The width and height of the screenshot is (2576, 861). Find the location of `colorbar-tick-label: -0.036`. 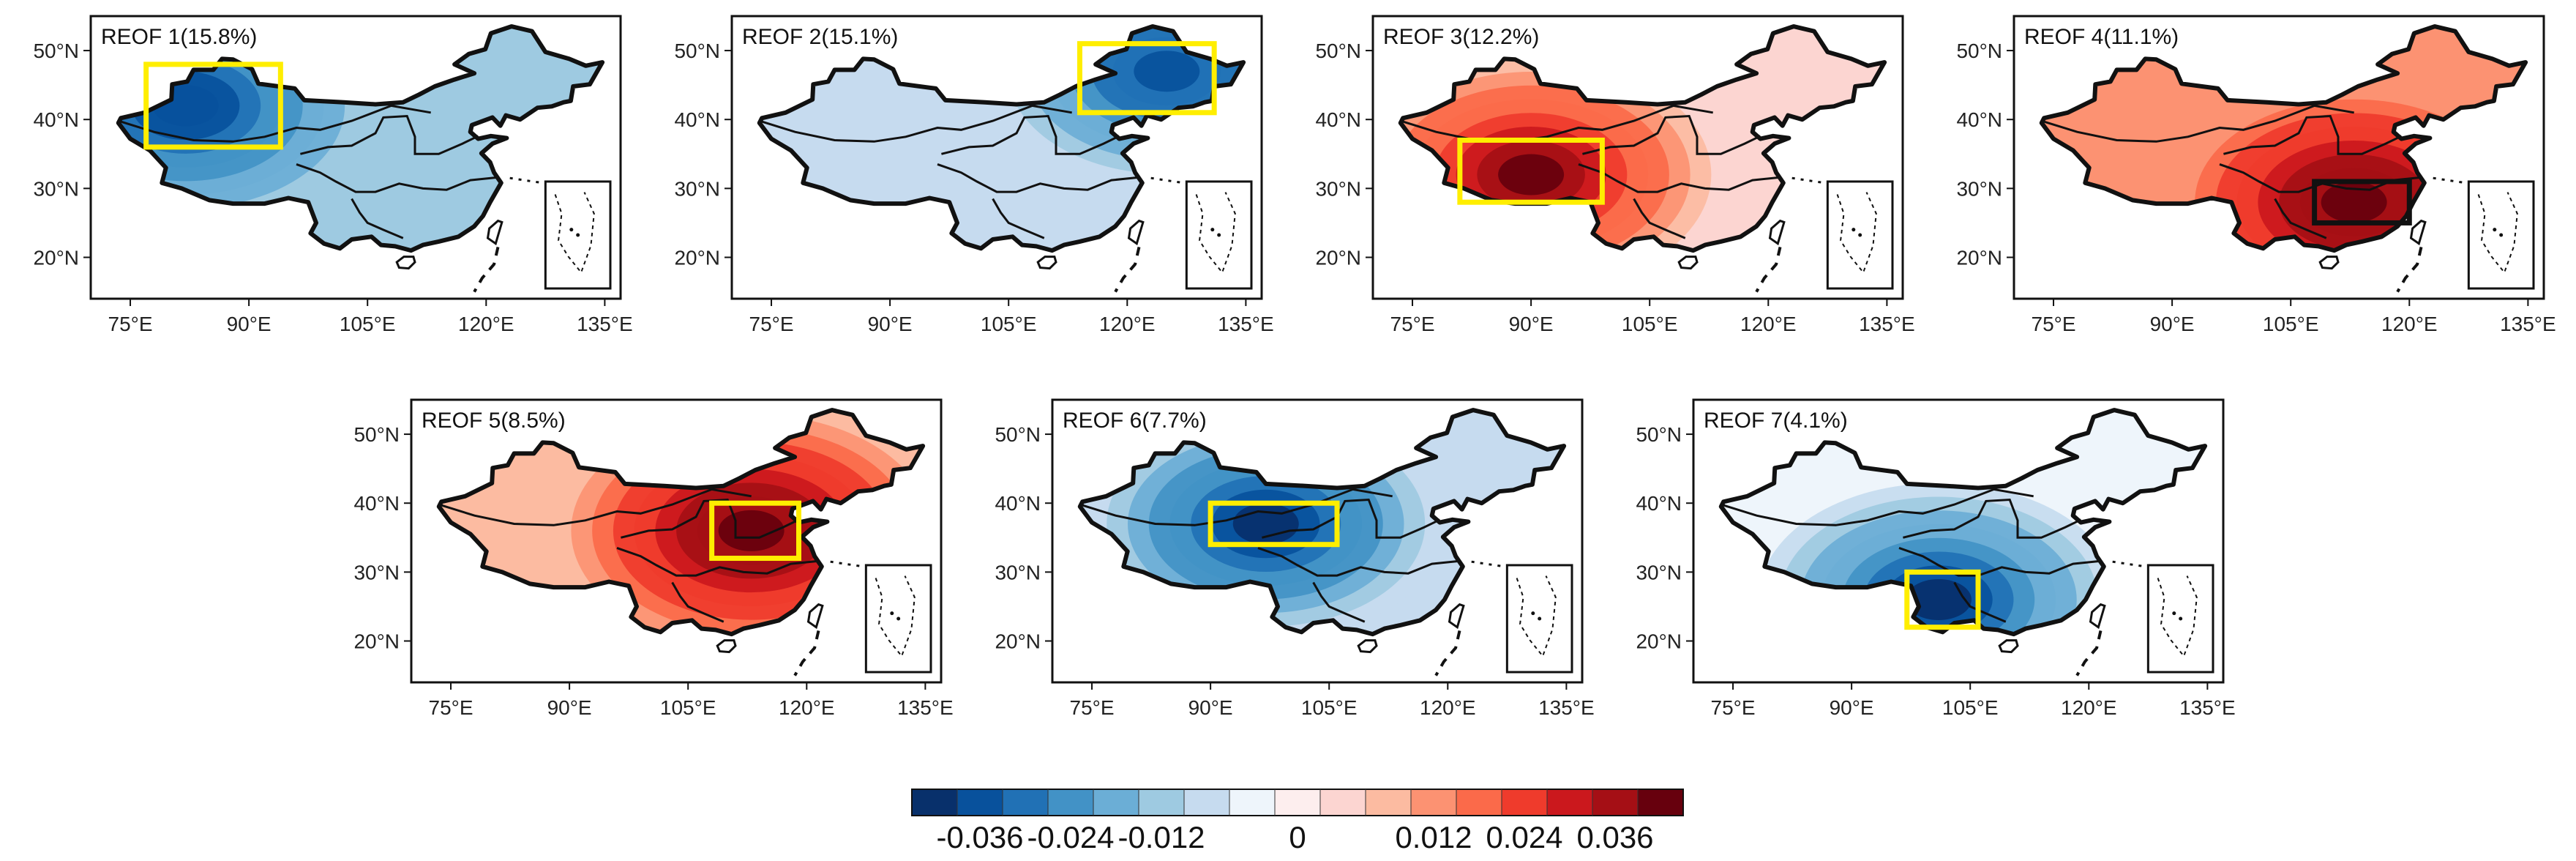

colorbar-tick-label: -0.036 is located at coordinates (979, 837).